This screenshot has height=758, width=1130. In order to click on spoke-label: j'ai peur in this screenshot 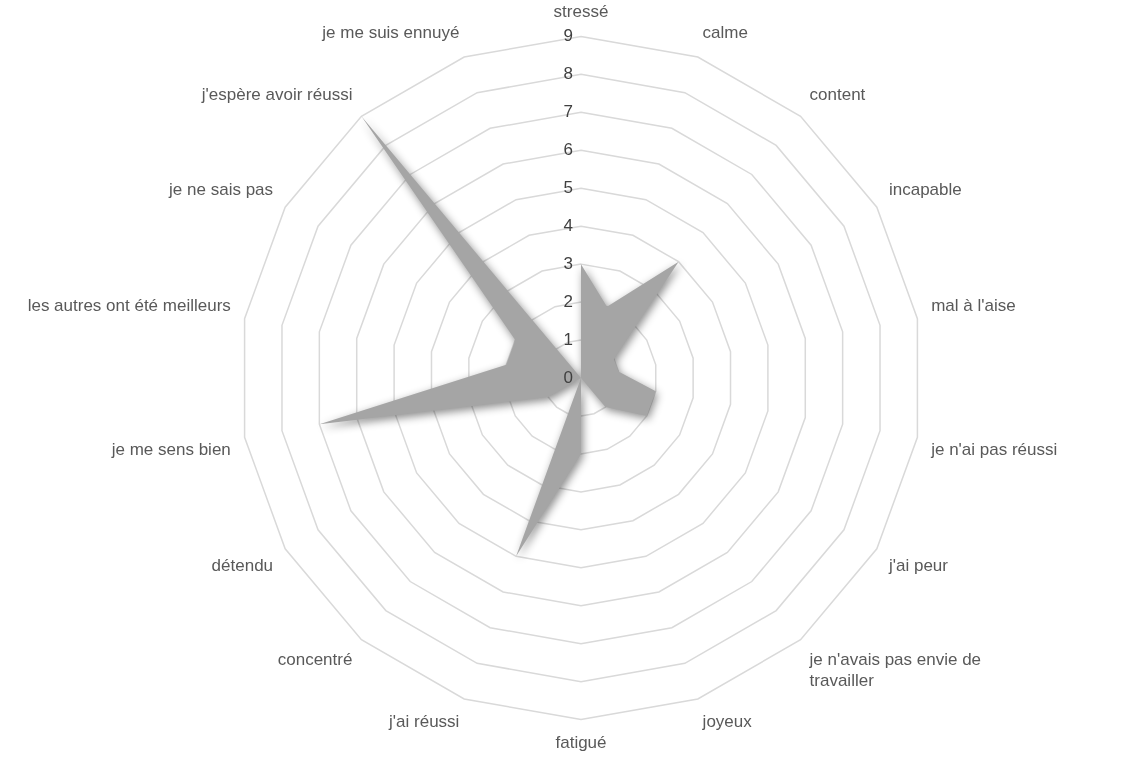, I will do `click(918, 565)`.